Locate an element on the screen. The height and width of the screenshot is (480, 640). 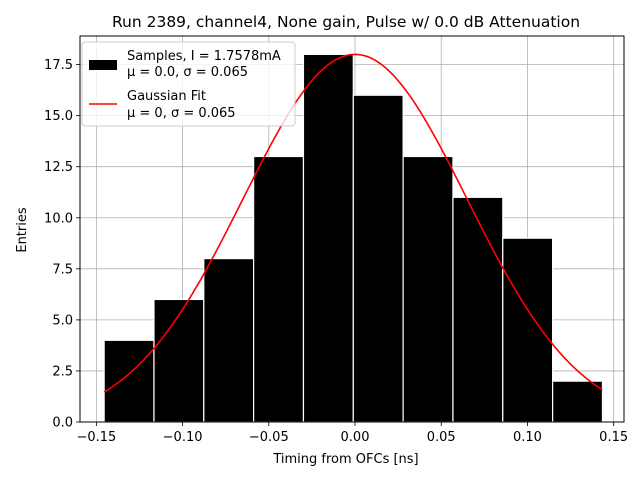
x-tick-label: 0.05 is located at coordinates (441, 437).